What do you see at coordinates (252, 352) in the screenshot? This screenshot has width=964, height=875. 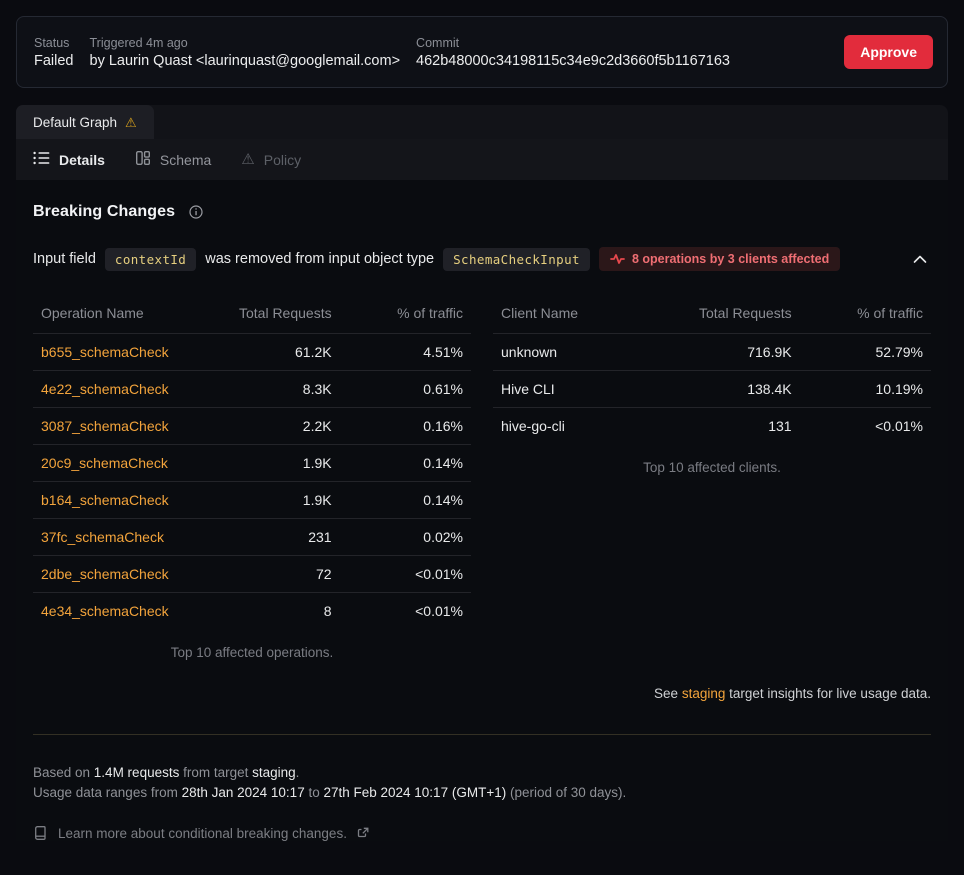 I see `table-row: b655_schemaCheck 61.2K 4.51%` at bounding box center [252, 352].